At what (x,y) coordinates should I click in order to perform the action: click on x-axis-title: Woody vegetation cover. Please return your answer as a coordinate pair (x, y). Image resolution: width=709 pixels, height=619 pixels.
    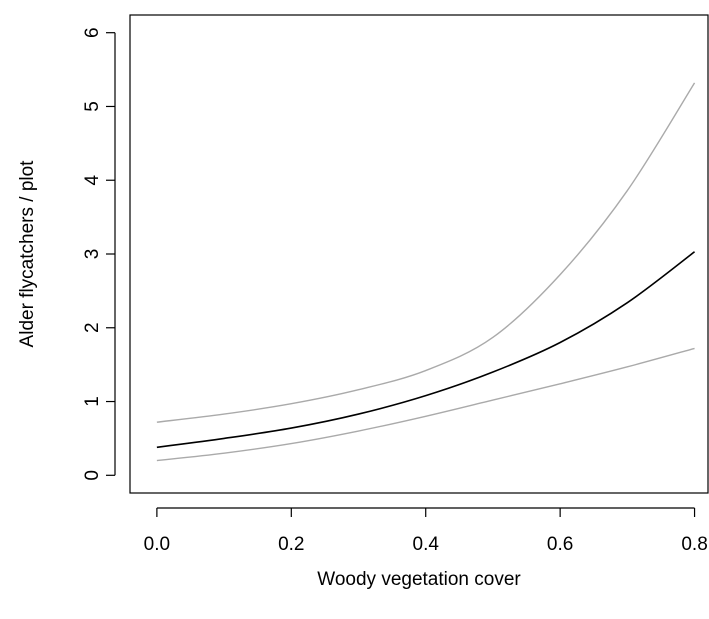
    Looking at the image, I should click on (419, 579).